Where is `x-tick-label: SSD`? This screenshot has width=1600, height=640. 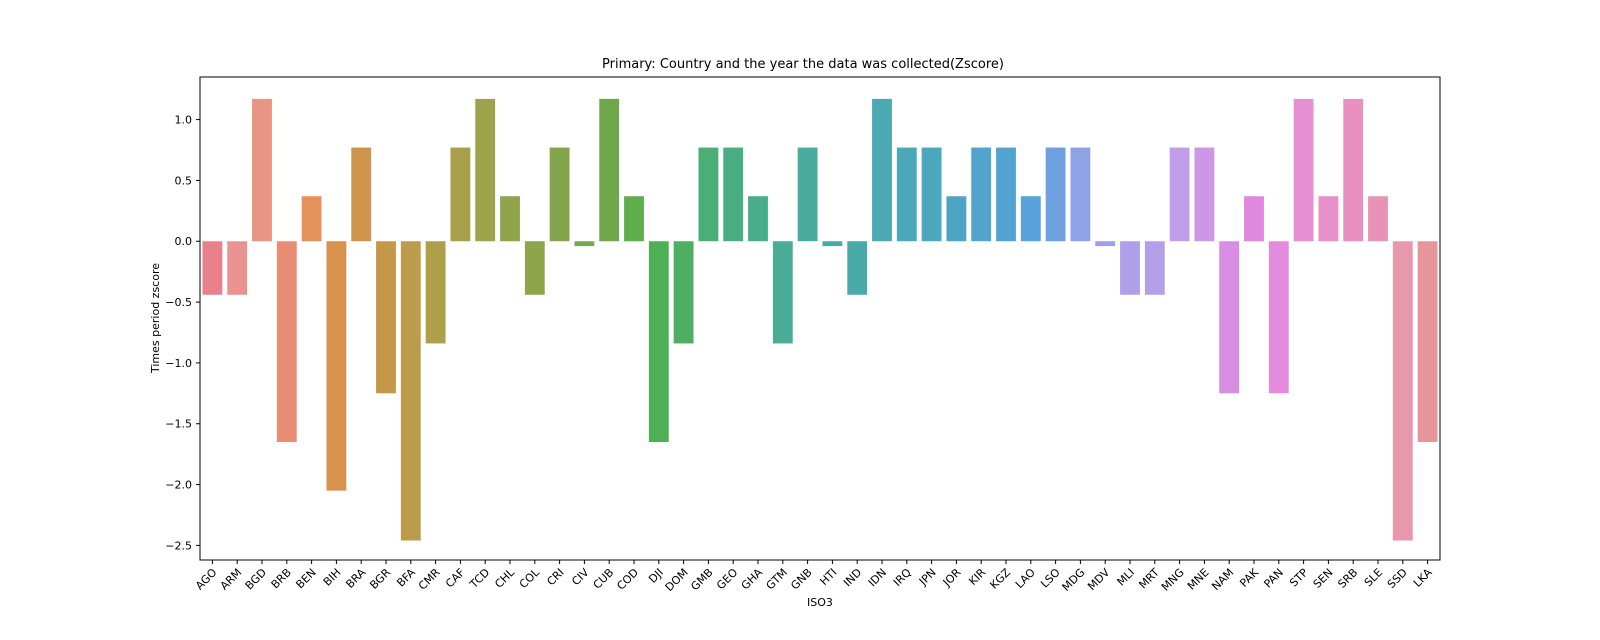 x-tick-label: SSD is located at coordinates (1397, 578).